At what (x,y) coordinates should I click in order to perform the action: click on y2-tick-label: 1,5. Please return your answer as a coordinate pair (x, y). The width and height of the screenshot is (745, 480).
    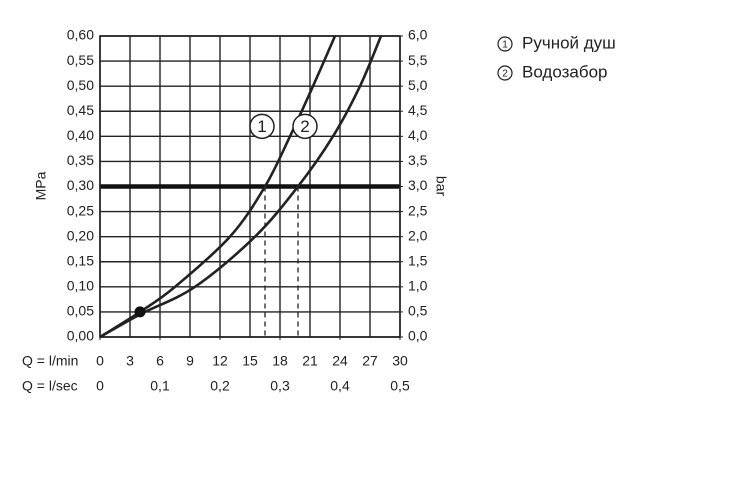
    Looking at the image, I should click on (418, 260).